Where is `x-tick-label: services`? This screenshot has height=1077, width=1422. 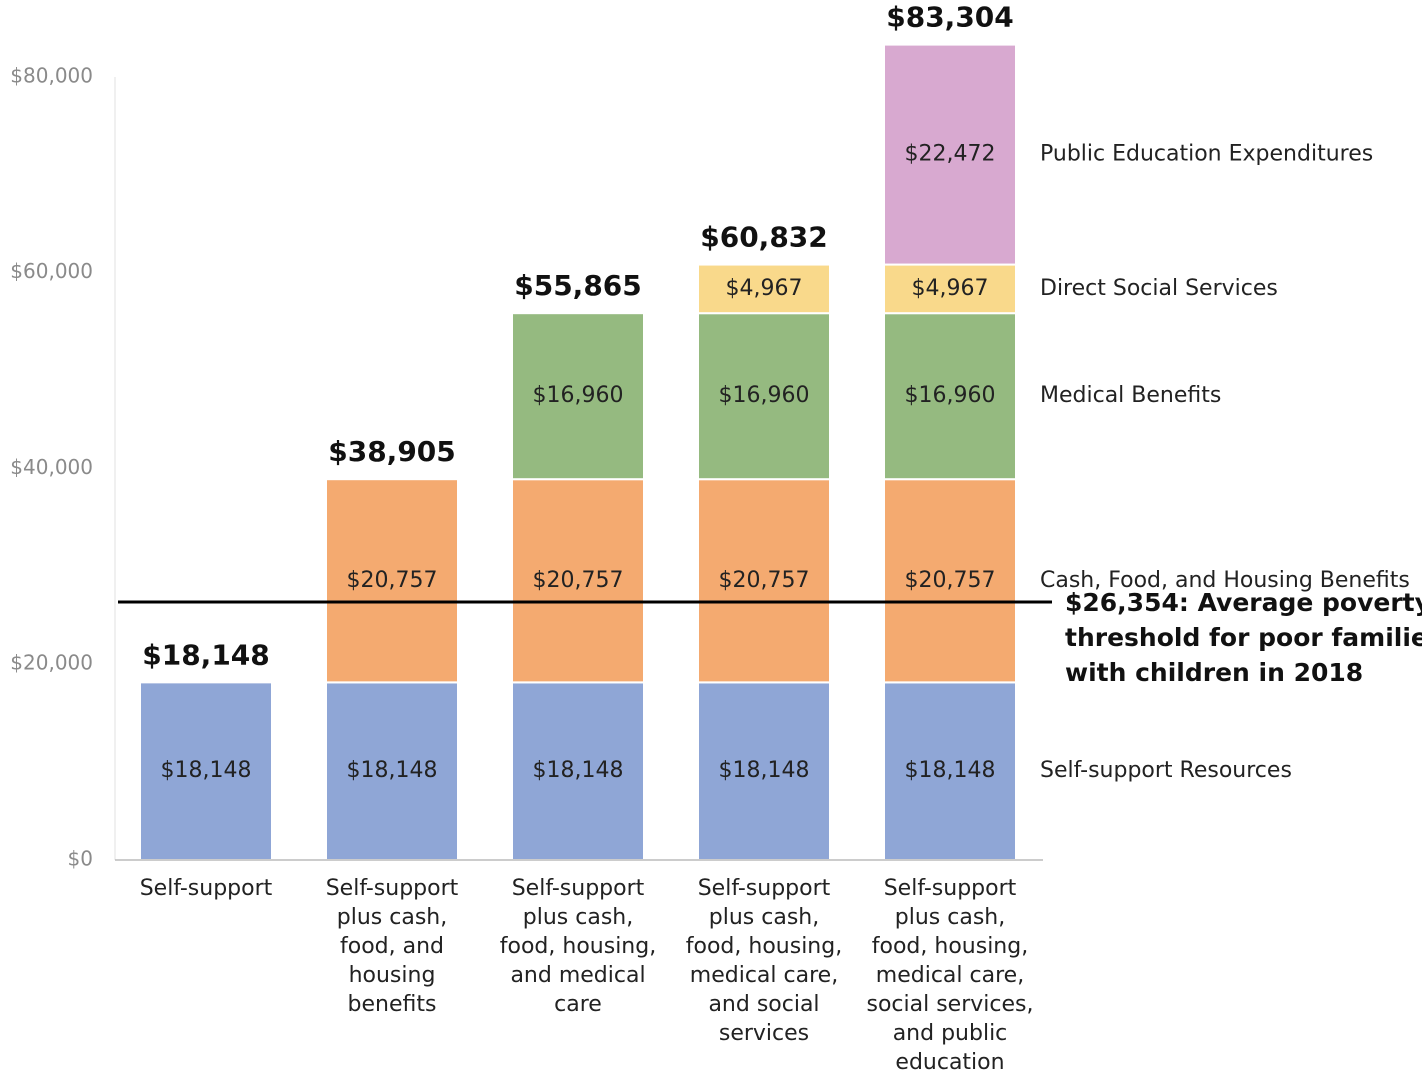
x-tick-label: services is located at coordinates (764, 1033).